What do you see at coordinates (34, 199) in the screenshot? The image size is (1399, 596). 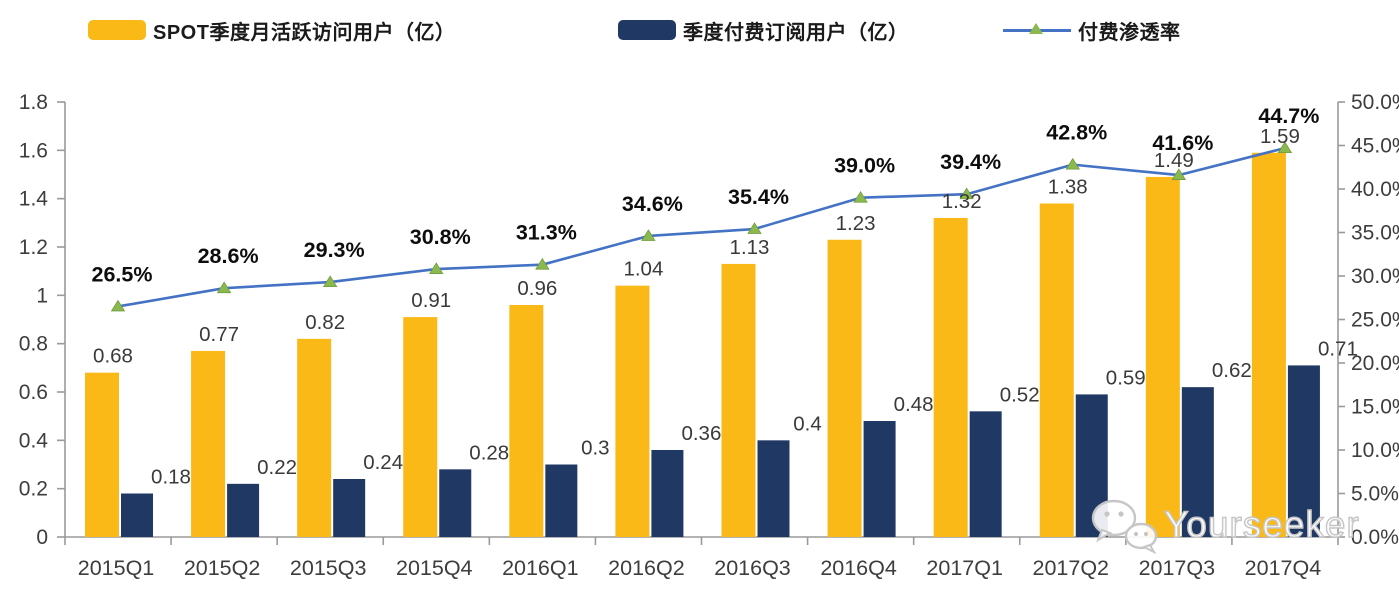 I see `left-axis-tick-label: 1.4` at bounding box center [34, 199].